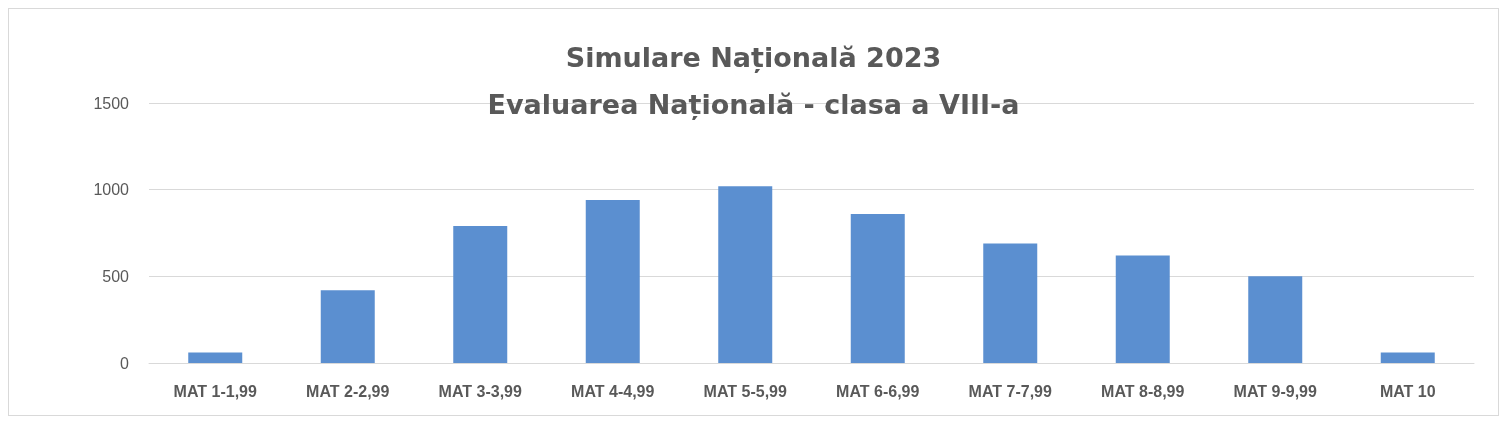  What do you see at coordinates (745, 391) in the screenshot?
I see `x-tick-label: MAT 5-5,99` at bounding box center [745, 391].